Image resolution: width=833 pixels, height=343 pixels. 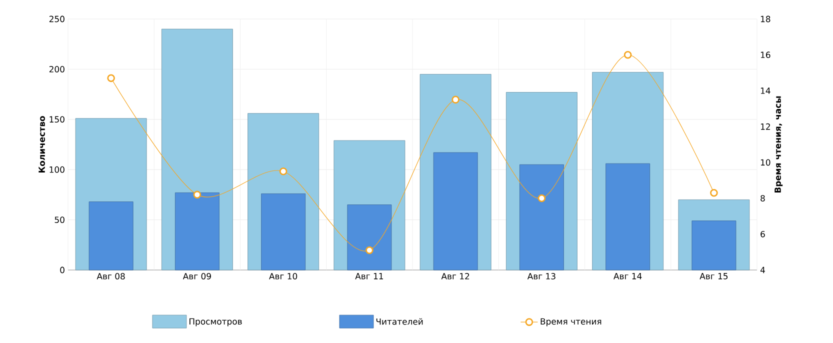 I want to click on x-tick-label: Авг 13, so click(x=541, y=276).